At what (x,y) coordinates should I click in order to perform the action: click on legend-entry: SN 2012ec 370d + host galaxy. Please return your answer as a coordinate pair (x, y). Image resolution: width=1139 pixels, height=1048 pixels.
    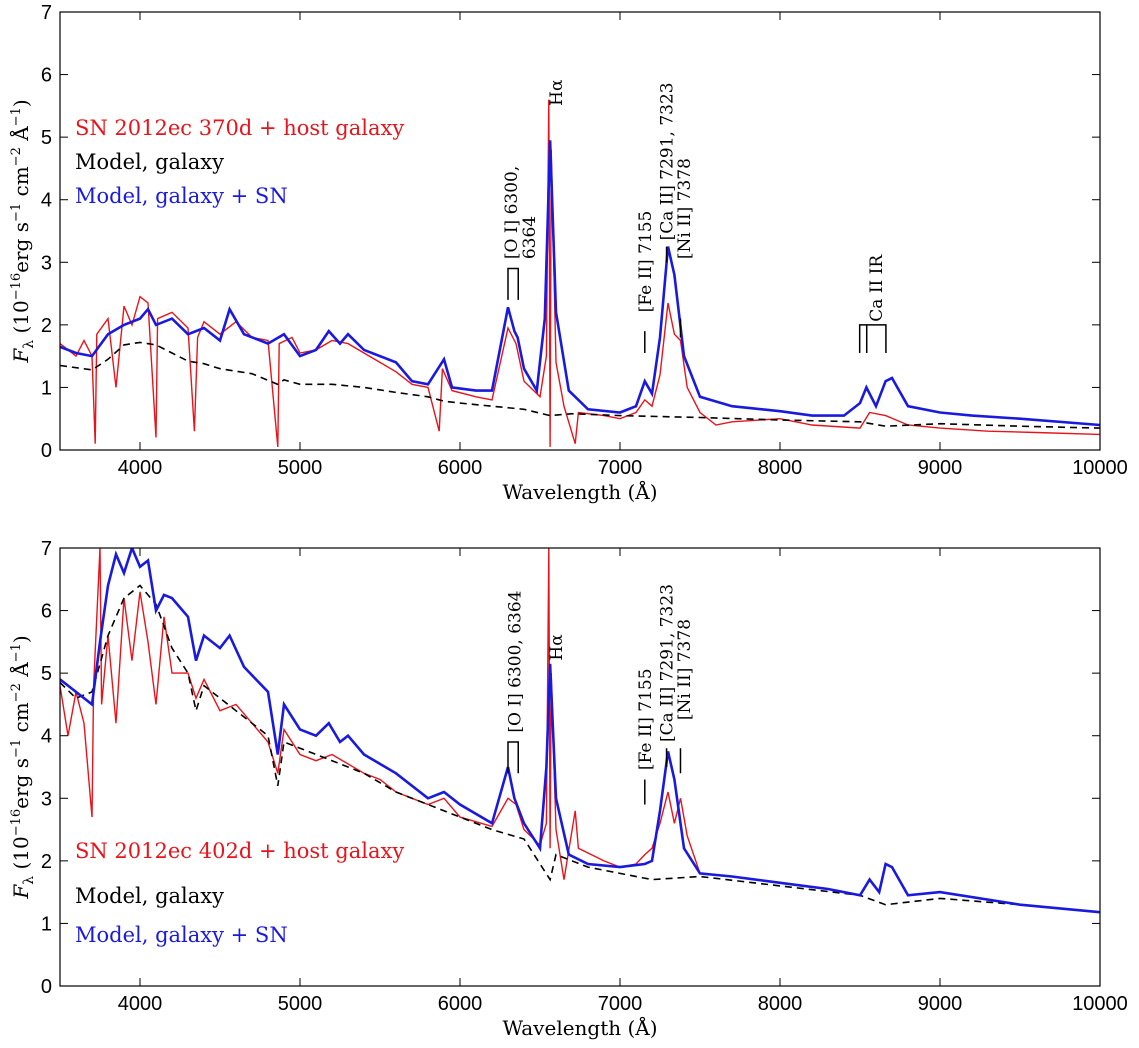
    Looking at the image, I should click on (239, 128).